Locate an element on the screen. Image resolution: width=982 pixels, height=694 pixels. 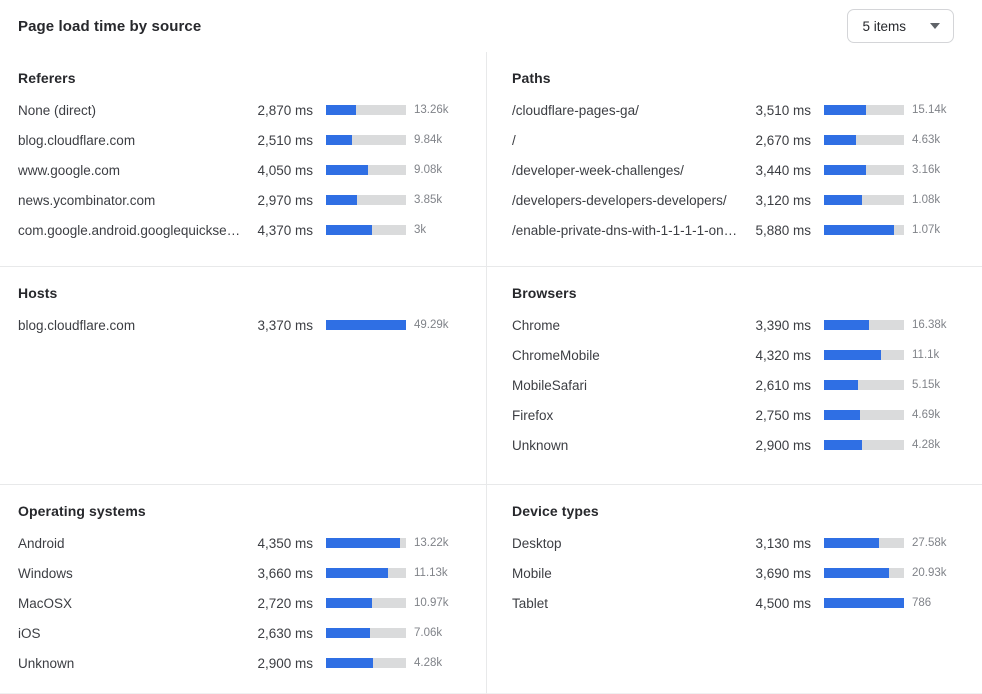
metric-row: MobileSafari 2,610 ms 5.15k is located at coordinates (740, 385).